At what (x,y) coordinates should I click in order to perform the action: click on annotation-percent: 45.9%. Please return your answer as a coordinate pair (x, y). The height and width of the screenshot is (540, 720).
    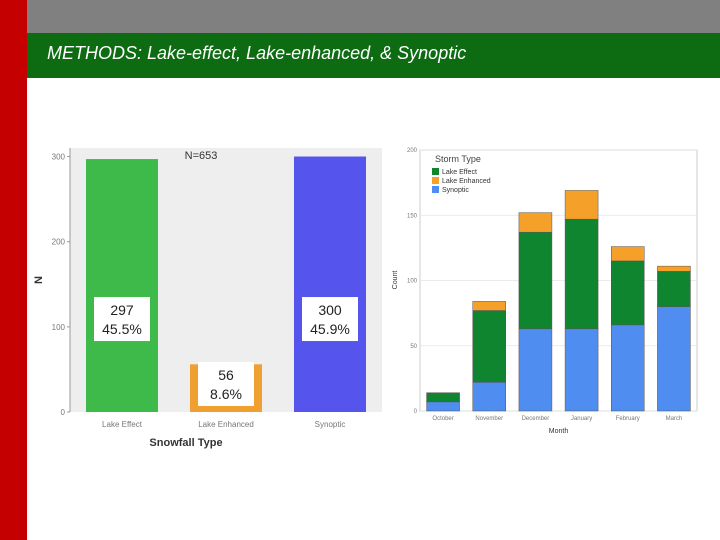
    Looking at the image, I should click on (330, 329).